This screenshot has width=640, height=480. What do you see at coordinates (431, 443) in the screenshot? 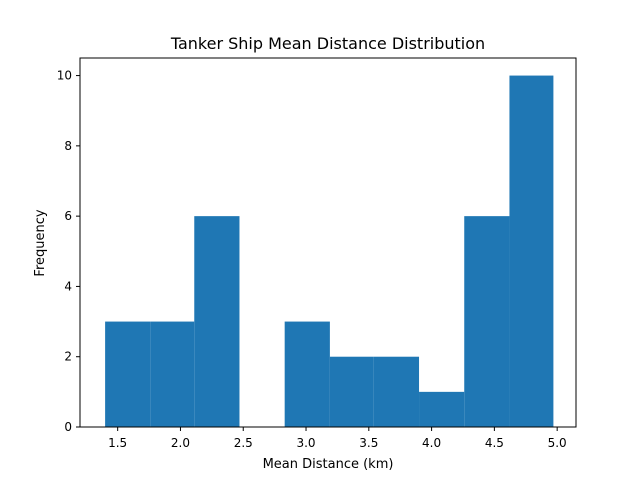
I see `x-tick-label: 4.0` at bounding box center [431, 443].